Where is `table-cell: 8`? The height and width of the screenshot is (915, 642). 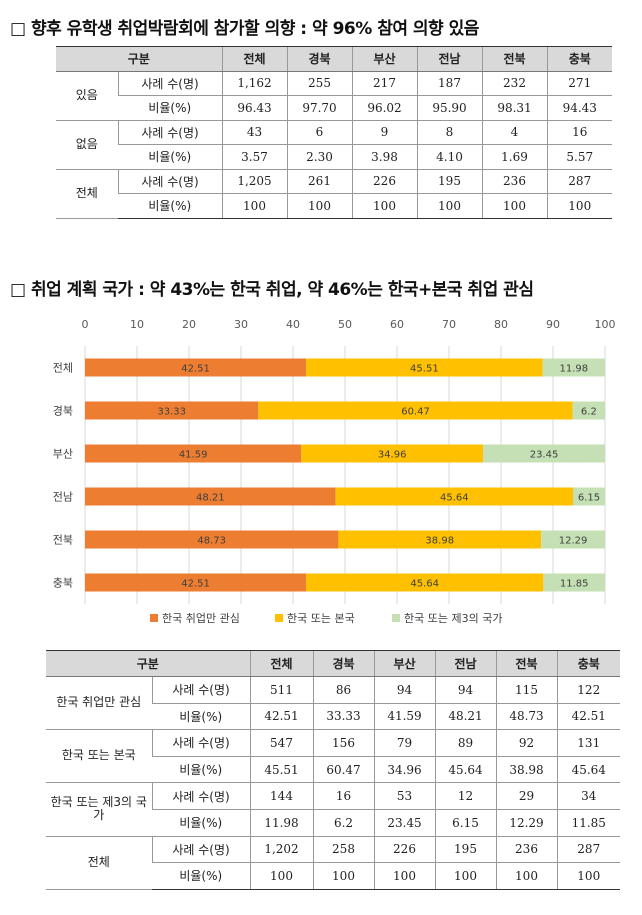 table-cell: 8 is located at coordinates (449, 132).